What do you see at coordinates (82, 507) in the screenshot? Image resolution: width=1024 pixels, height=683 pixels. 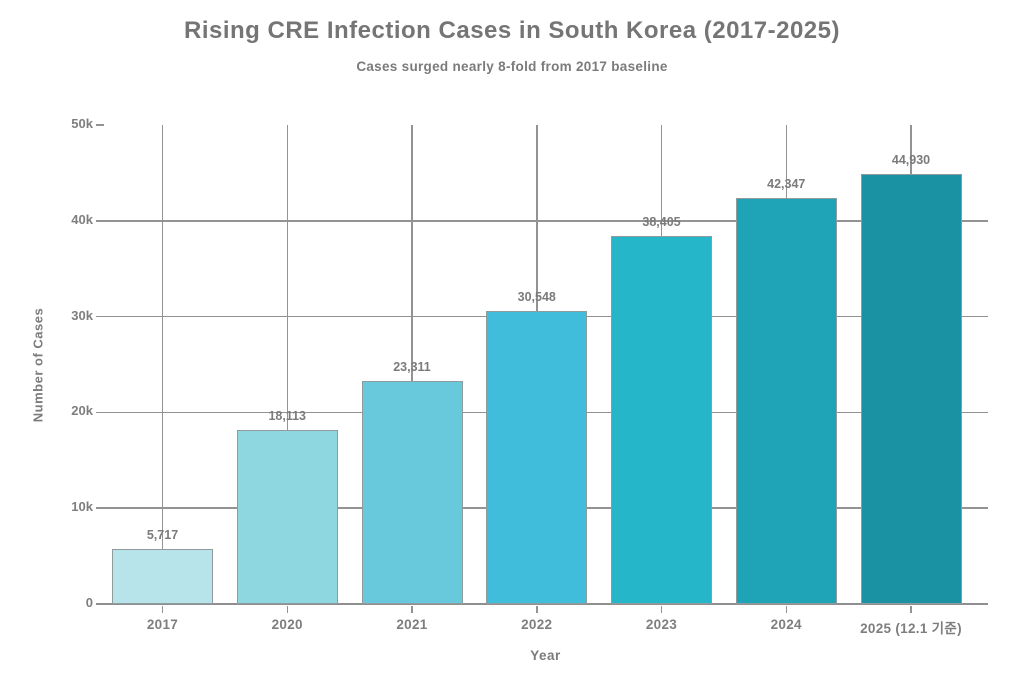 I see `y-tick-label: 10k` at bounding box center [82, 507].